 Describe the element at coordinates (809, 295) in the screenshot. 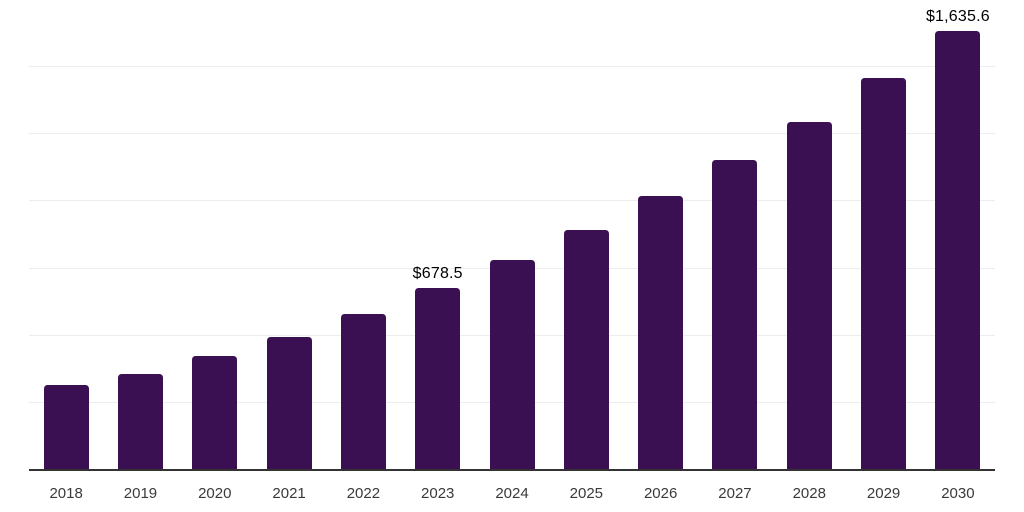

I see `bar-2028` at that location.